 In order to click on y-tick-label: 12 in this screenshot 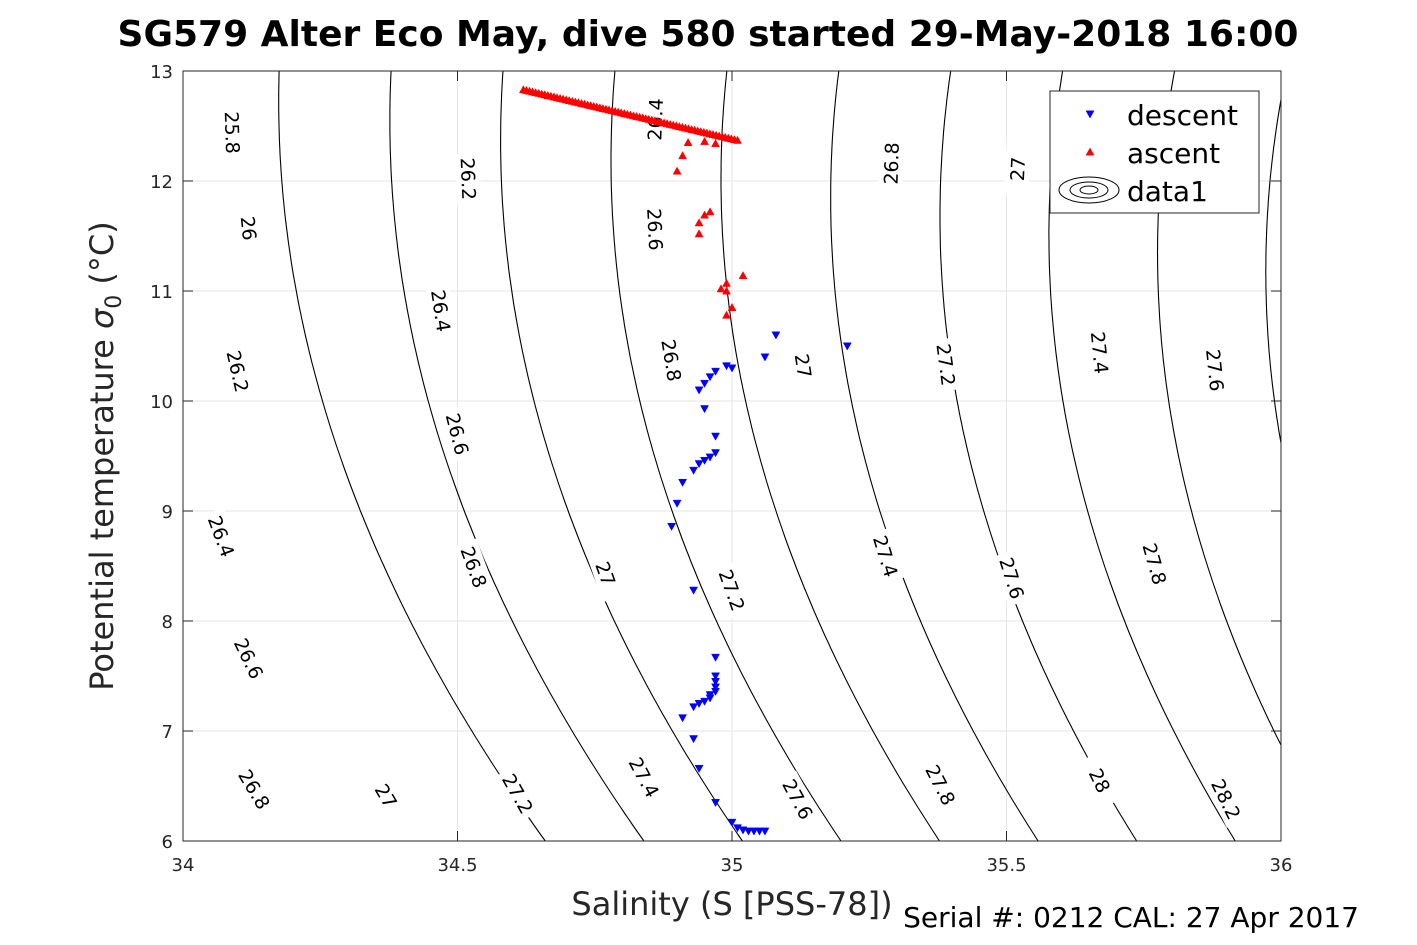, I will do `click(161, 182)`.